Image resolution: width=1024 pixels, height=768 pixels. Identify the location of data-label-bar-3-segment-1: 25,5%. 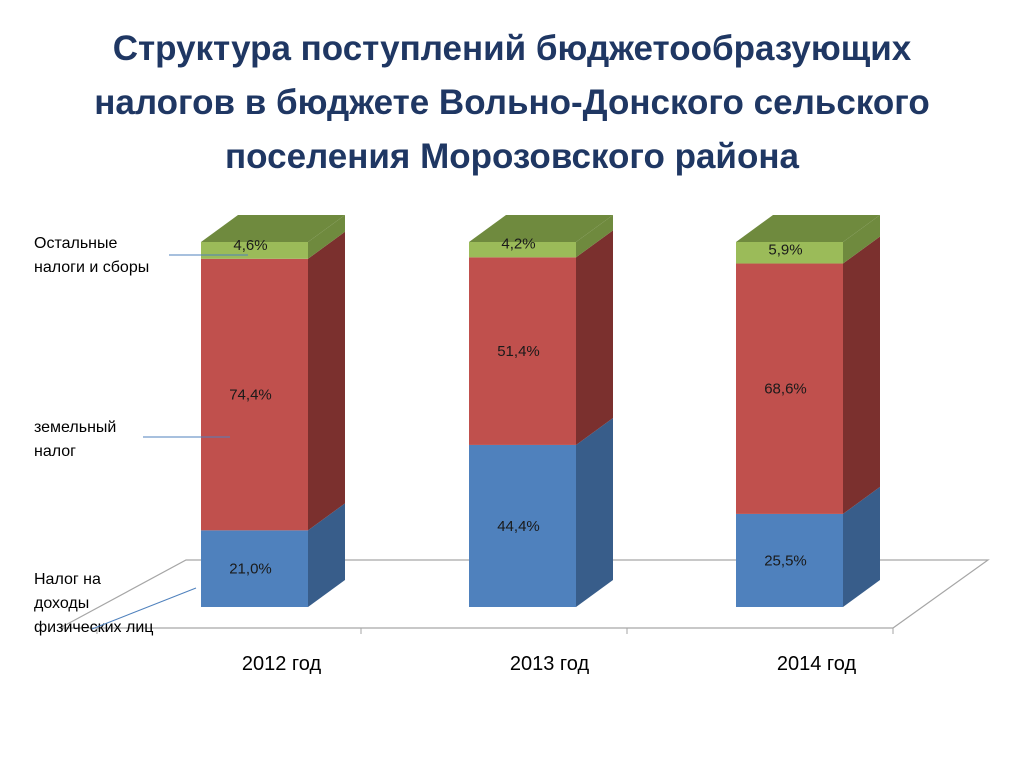
(785, 560).